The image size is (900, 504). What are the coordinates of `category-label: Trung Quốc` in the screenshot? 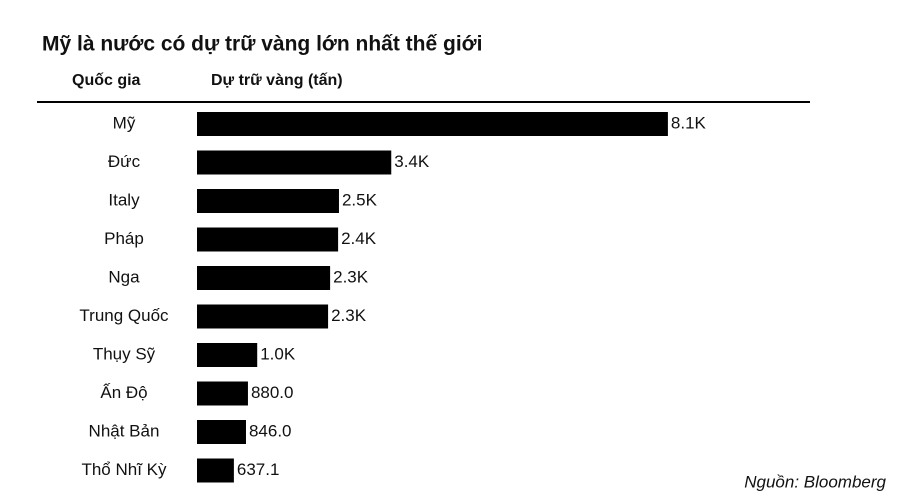 It's located at (124, 315).